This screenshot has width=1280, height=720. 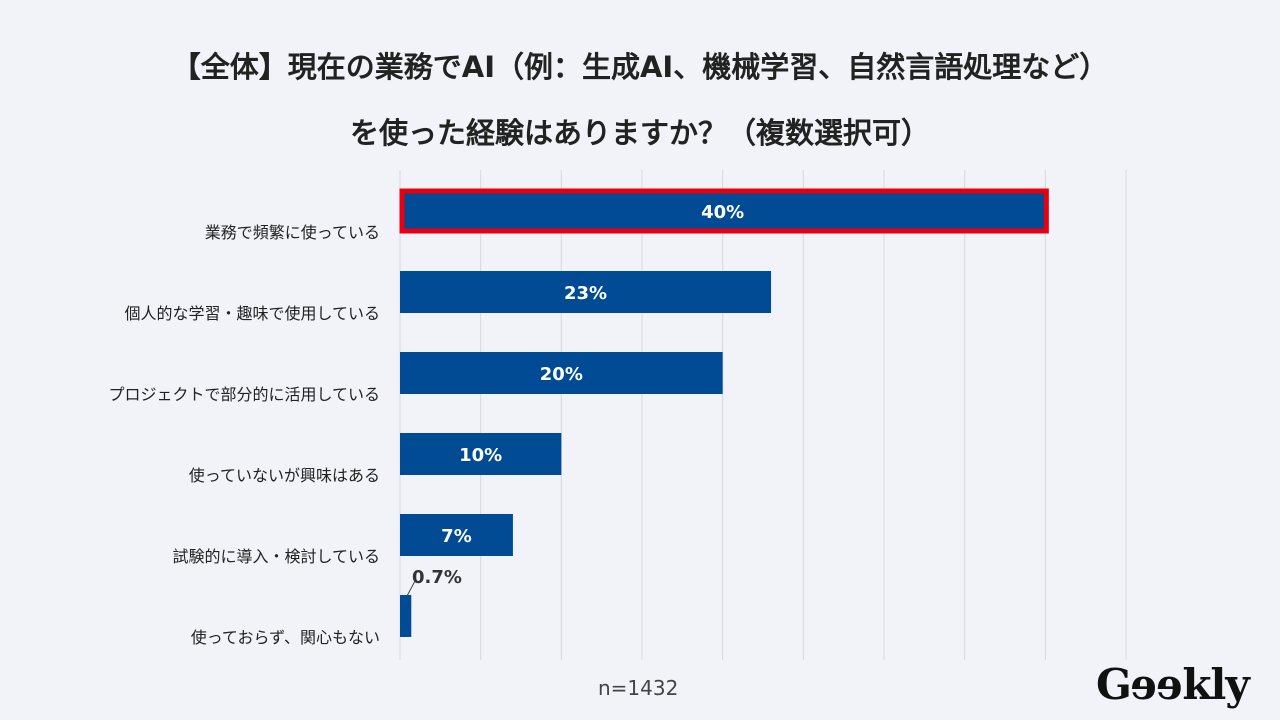 I want to click on data-label: 20%, so click(x=561, y=374).